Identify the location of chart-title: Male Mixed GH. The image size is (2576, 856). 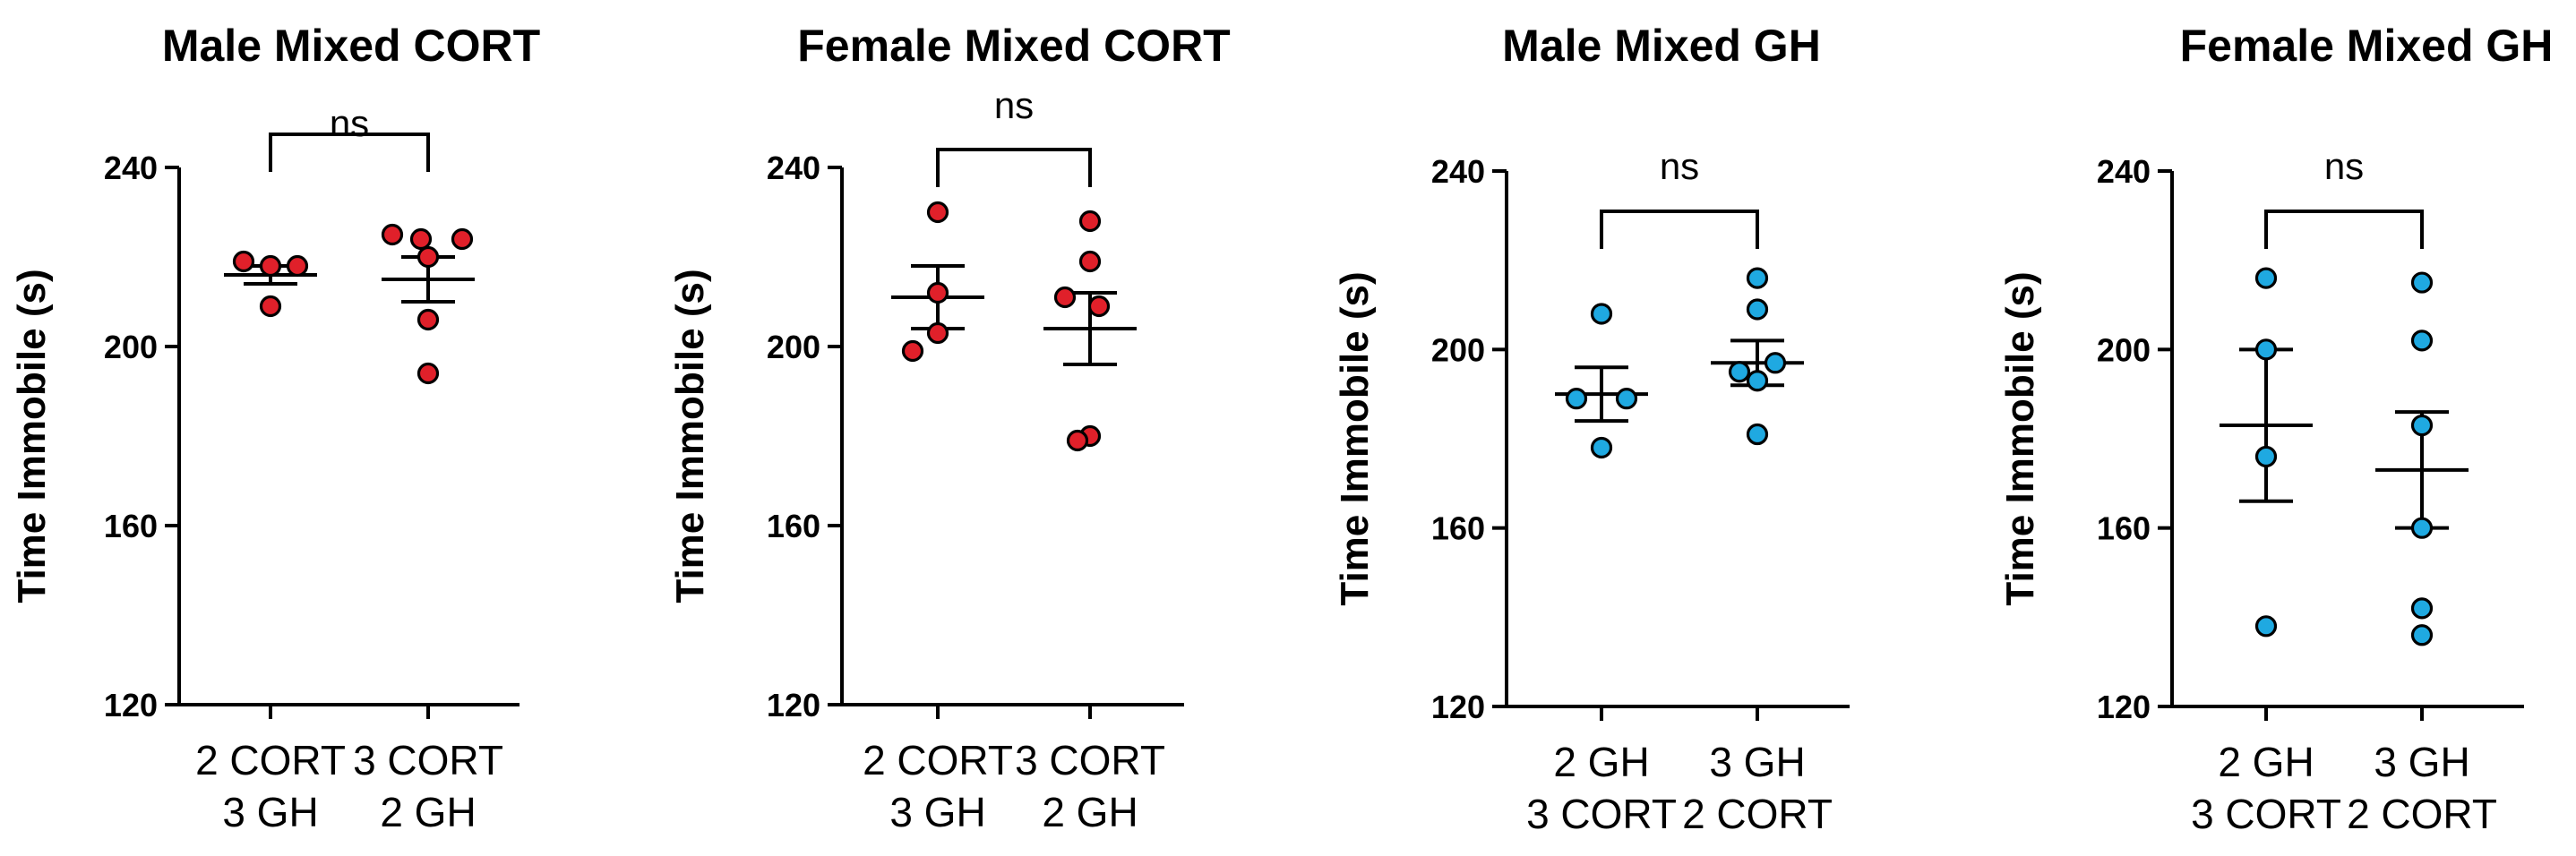
(1661, 46).